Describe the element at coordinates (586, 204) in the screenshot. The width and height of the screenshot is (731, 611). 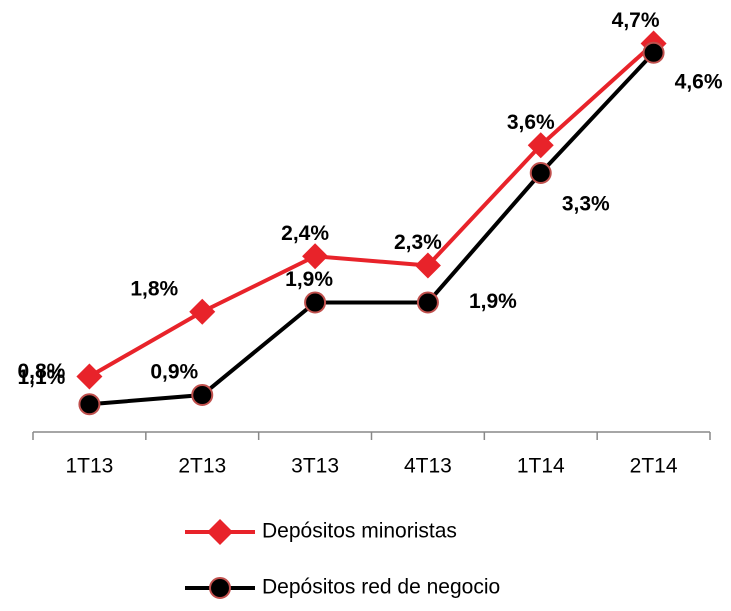
I see `data-label: 3,3%` at that location.